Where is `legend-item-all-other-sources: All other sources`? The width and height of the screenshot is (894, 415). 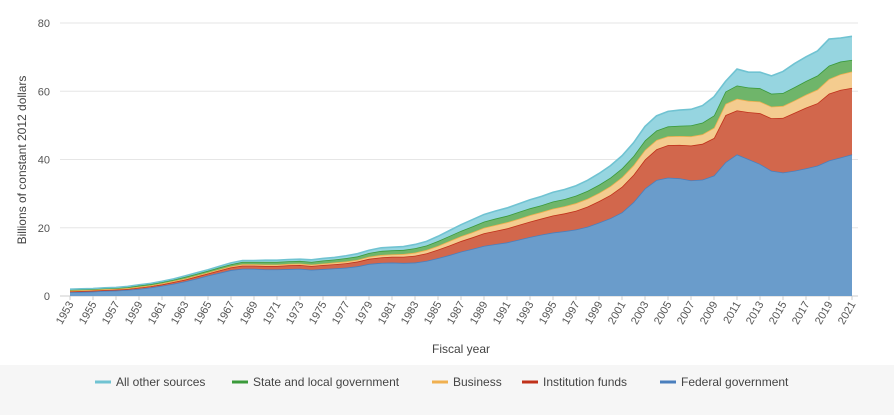
legend-item-all-other-sources: All other sources is located at coordinates (150, 382).